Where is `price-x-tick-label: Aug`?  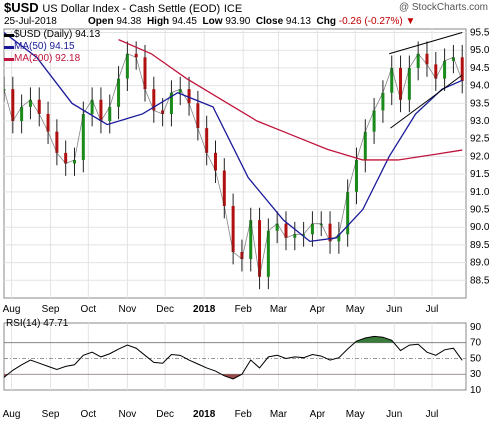
price-x-tick-label: Aug is located at coordinates (12, 309).